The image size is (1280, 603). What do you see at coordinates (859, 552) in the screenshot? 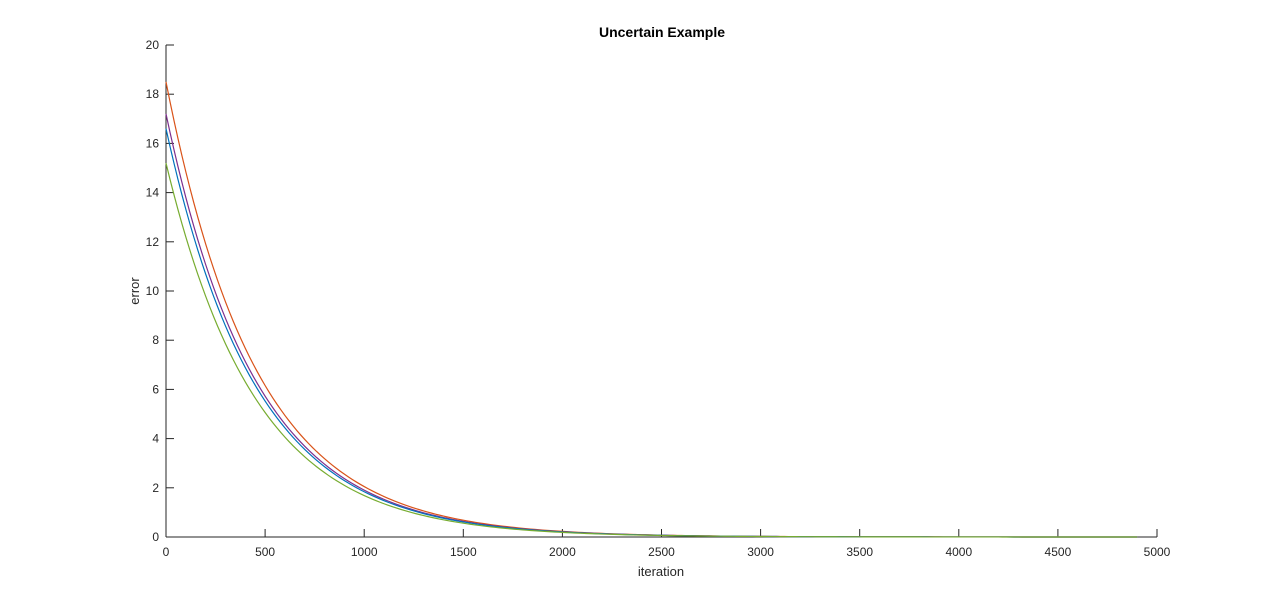
I see `x-tick-label: 3500` at bounding box center [859, 552].